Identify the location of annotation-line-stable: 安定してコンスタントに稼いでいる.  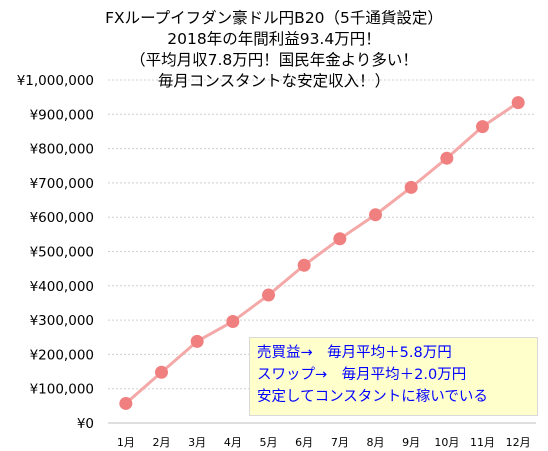
(372, 397).